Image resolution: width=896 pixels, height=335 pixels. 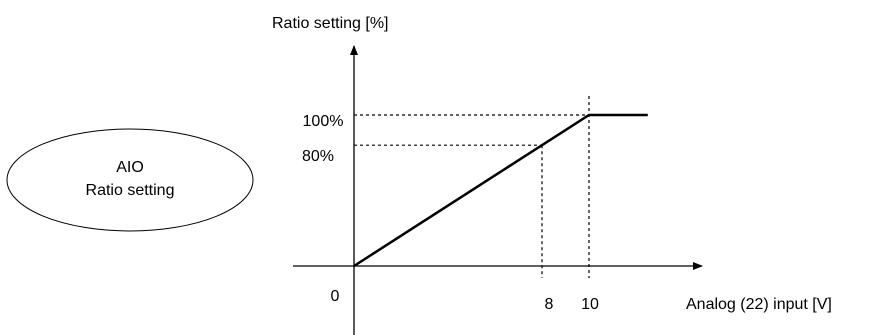 What do you see at coordinates (759, 304) in the screenshot?
I see `x-axis-title: Analog (22) input [V]` at bounding box center [759, 304].